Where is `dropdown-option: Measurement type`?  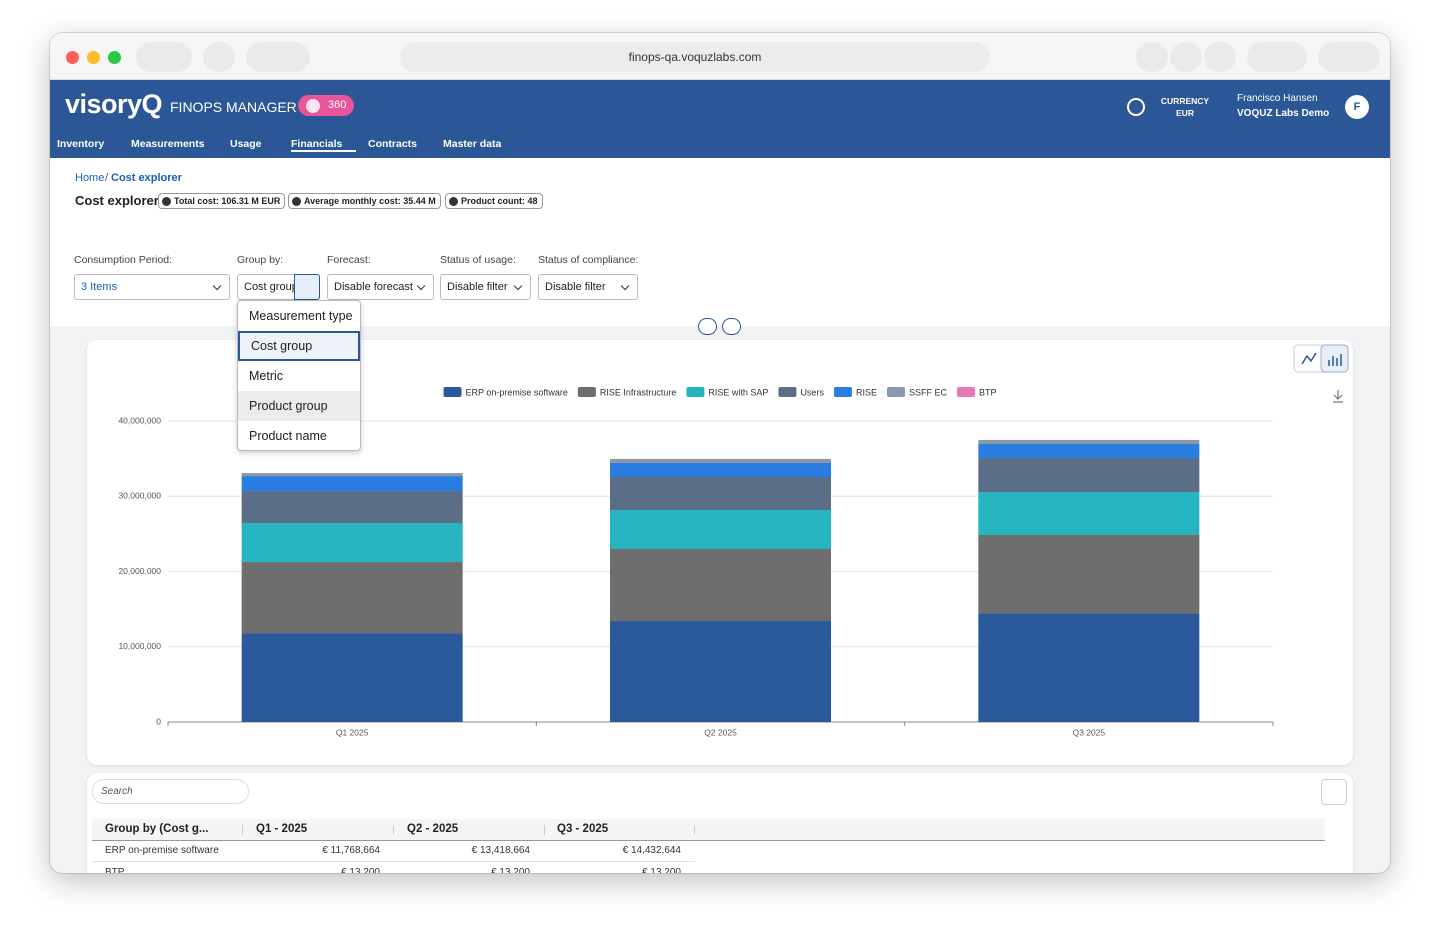 dropdown-option: Measurement type is located at coordinates (301, 316).